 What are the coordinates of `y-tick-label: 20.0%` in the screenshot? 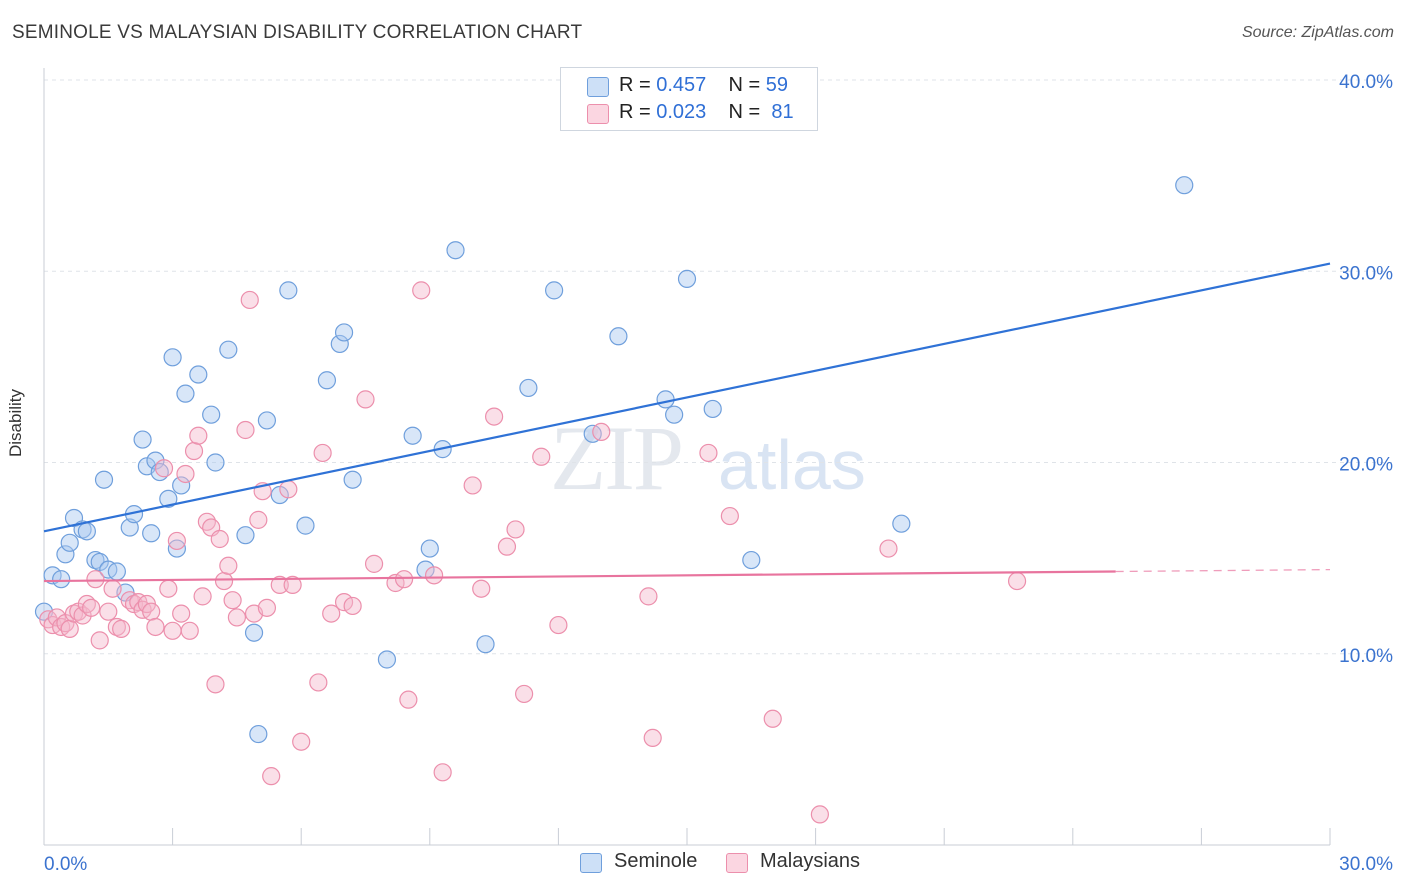 It's located at (1366, 465).